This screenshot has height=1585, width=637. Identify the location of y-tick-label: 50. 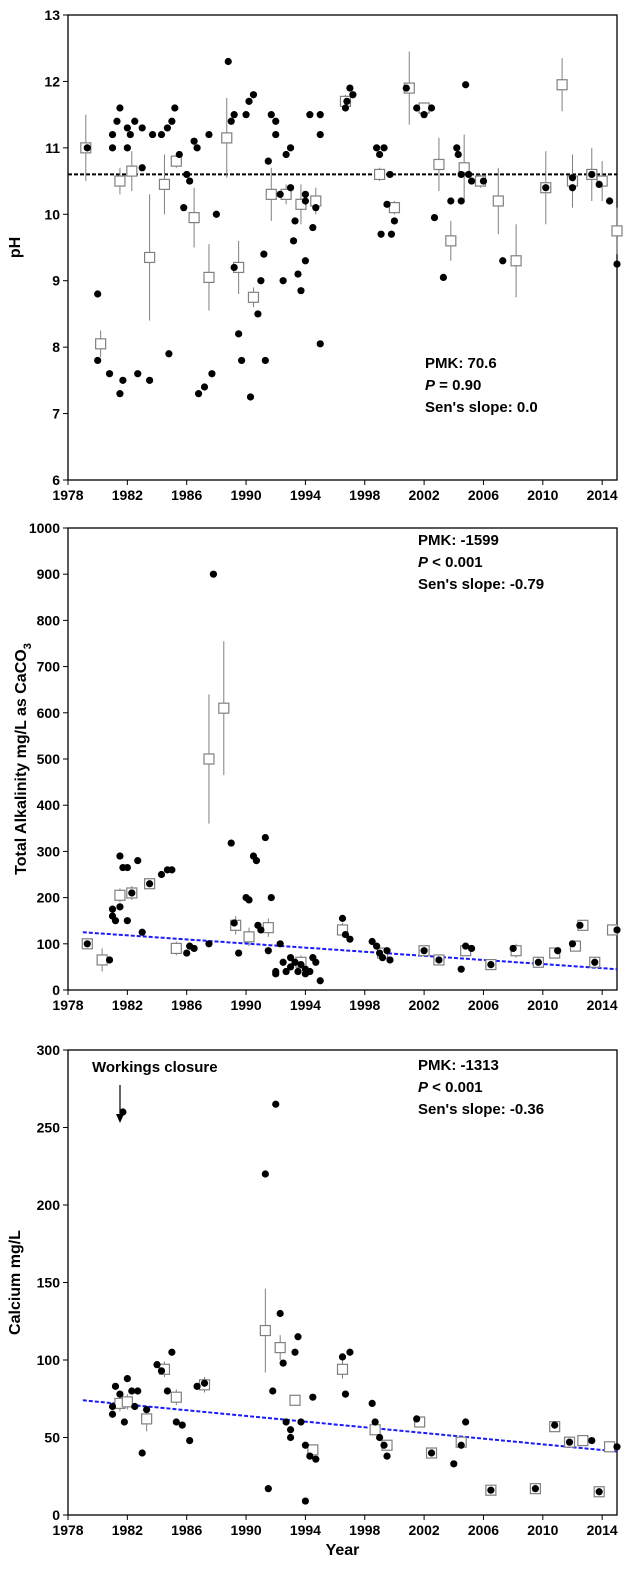
(52, 1438).